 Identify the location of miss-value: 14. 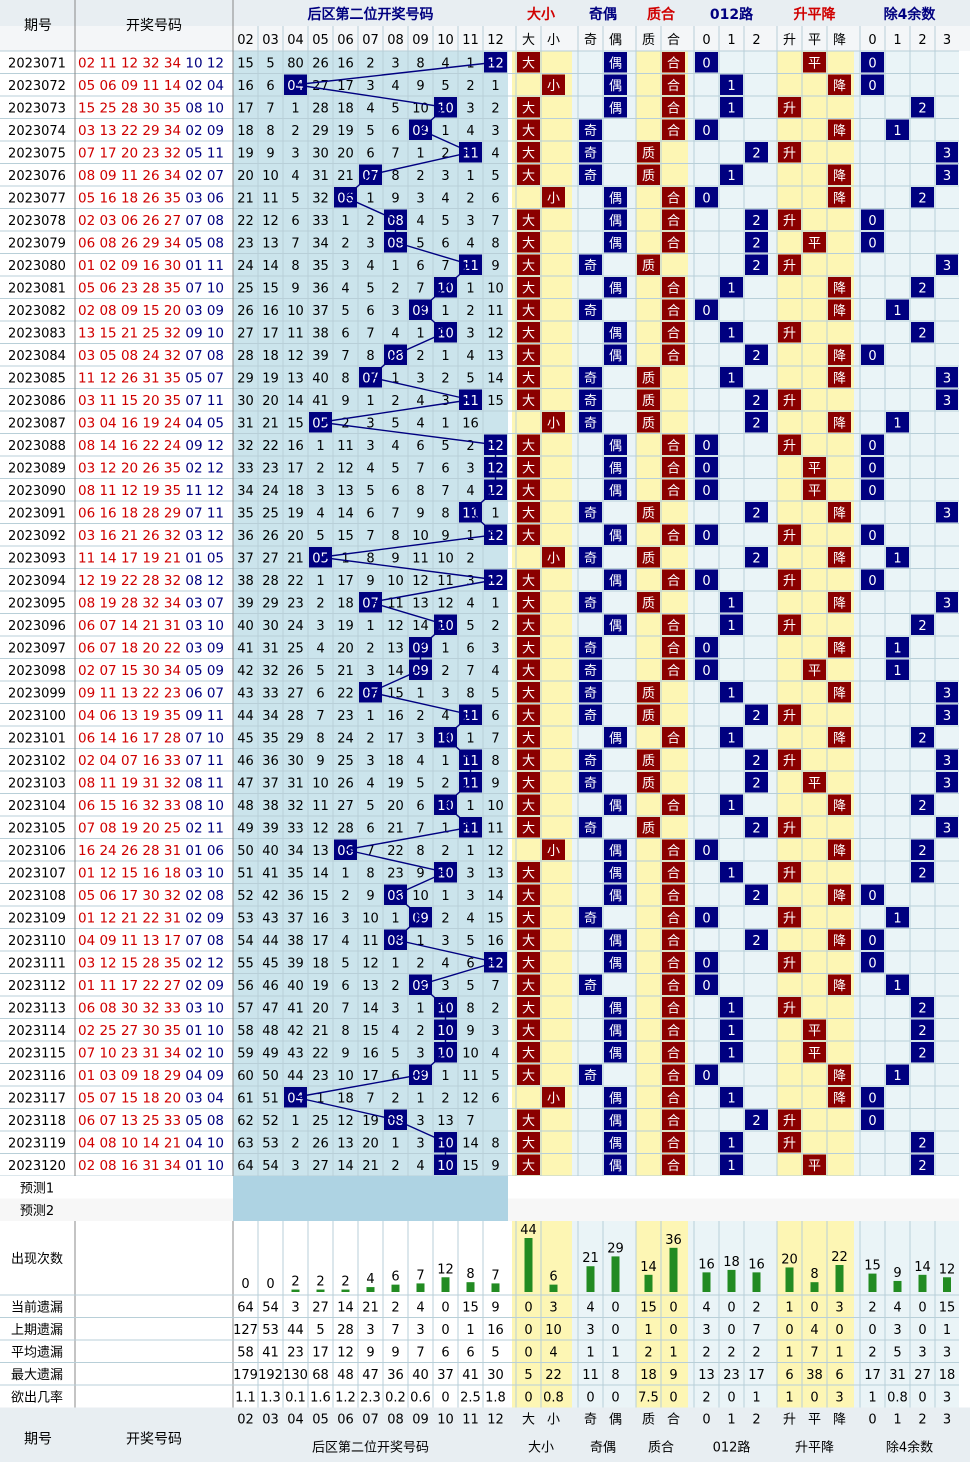
(420, 626).